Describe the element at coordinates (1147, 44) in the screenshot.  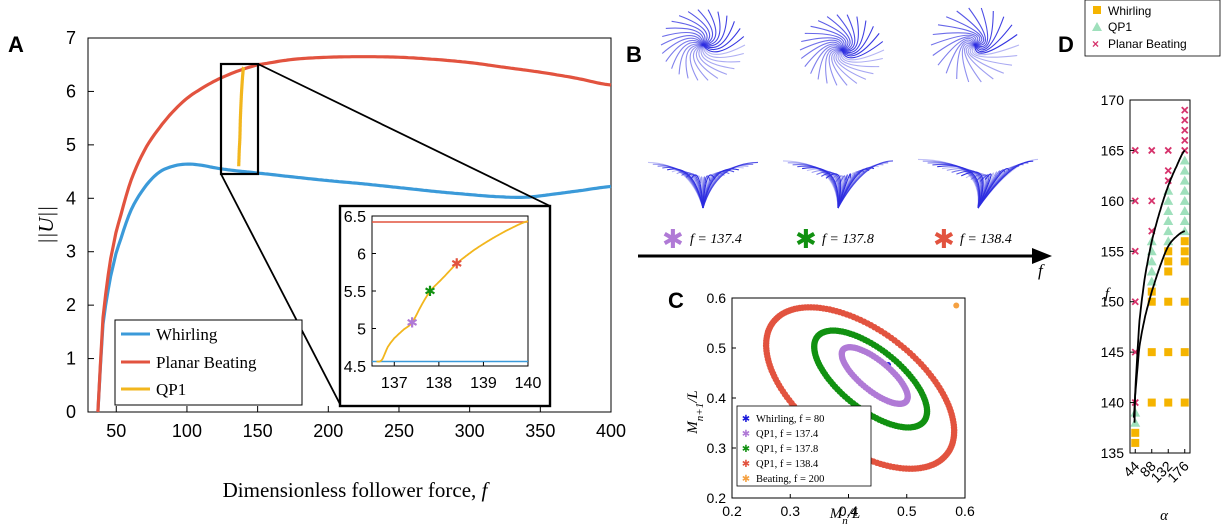
I see `legend-d-planar-label: Planar Beating` at that location.